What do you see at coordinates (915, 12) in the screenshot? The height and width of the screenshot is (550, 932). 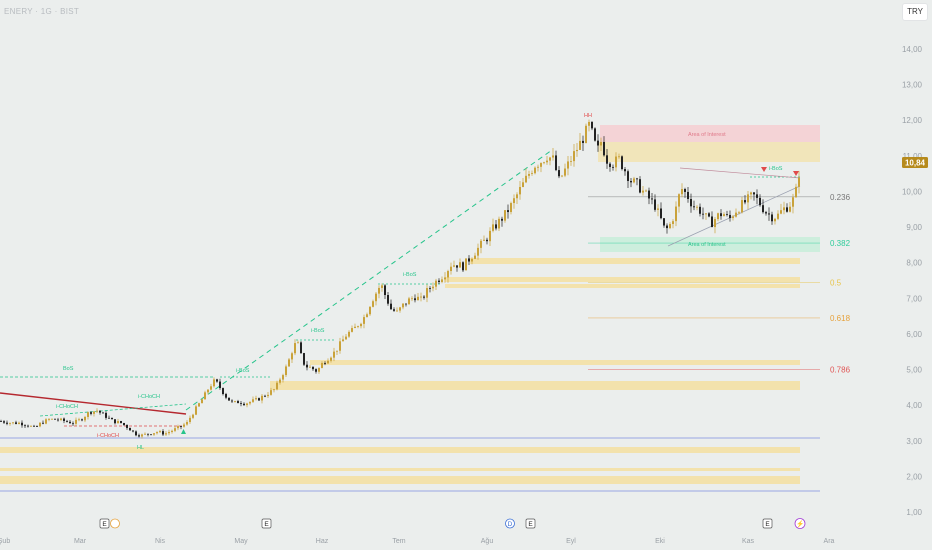 I see `currency-button: TRY` at bounding box center [915, 12].